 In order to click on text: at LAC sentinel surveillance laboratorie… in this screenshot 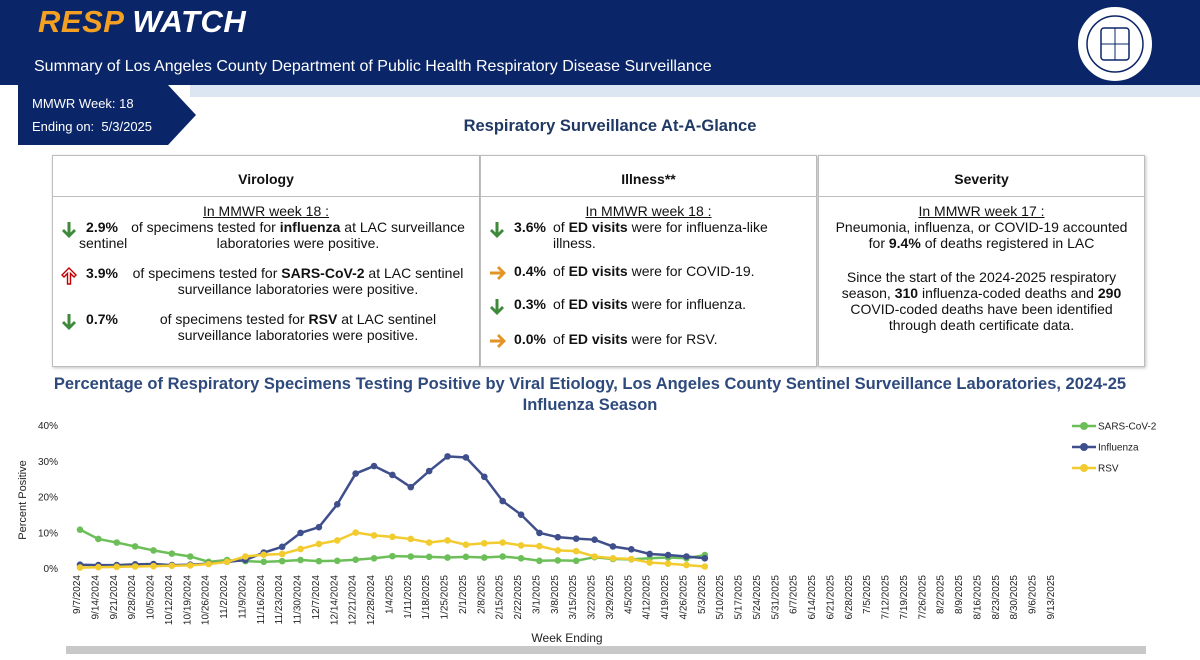, I will do `click(320, 281)`.